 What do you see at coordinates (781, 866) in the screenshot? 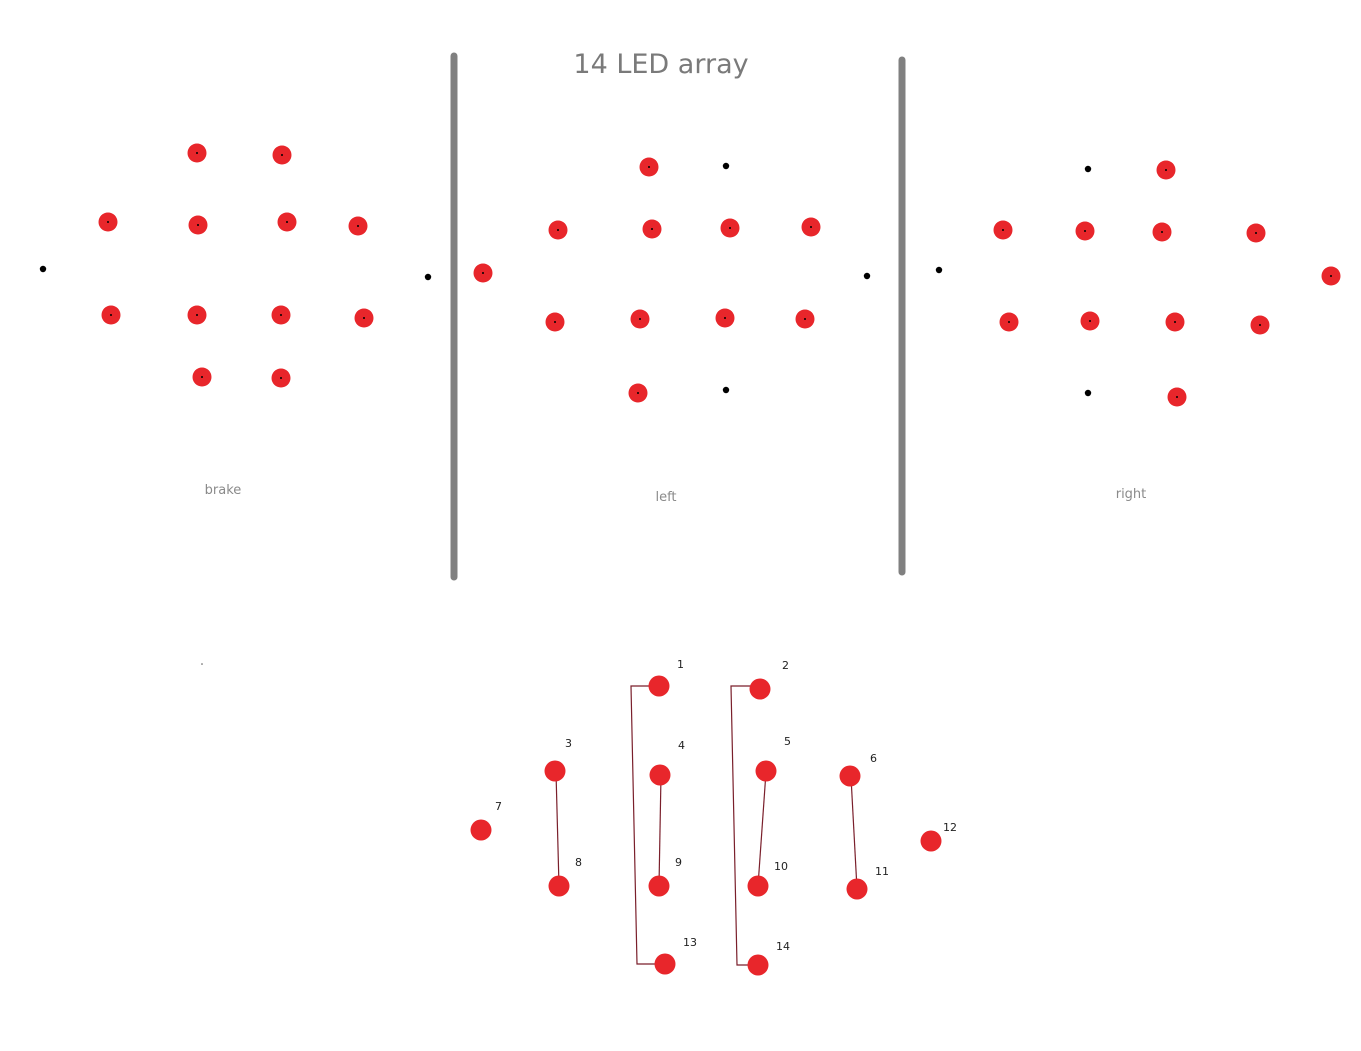
I see `led-number-label: 10` at bounding box center [781, 866].